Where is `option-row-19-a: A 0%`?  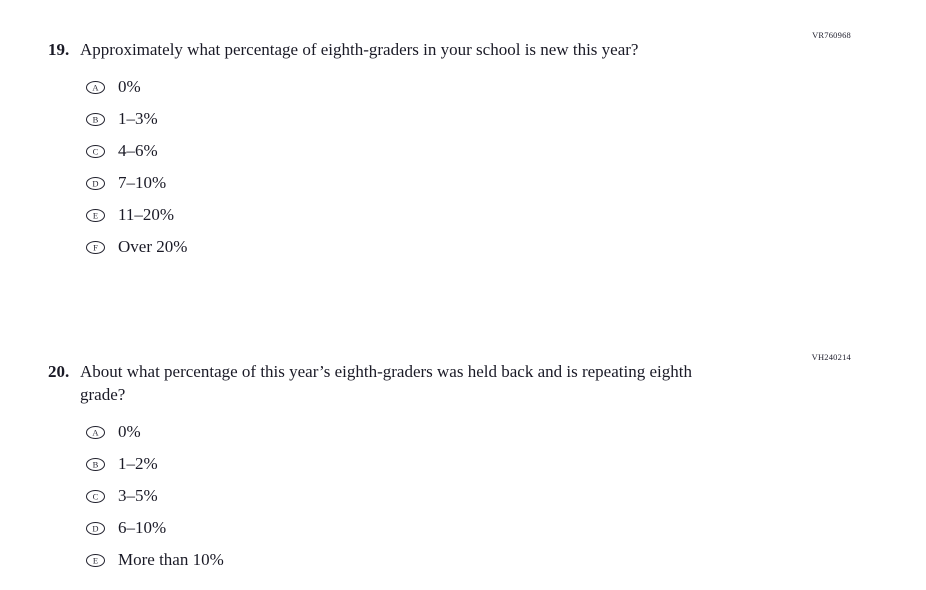 option-row-19-a: A 0% is located at coordinates (506, 87).